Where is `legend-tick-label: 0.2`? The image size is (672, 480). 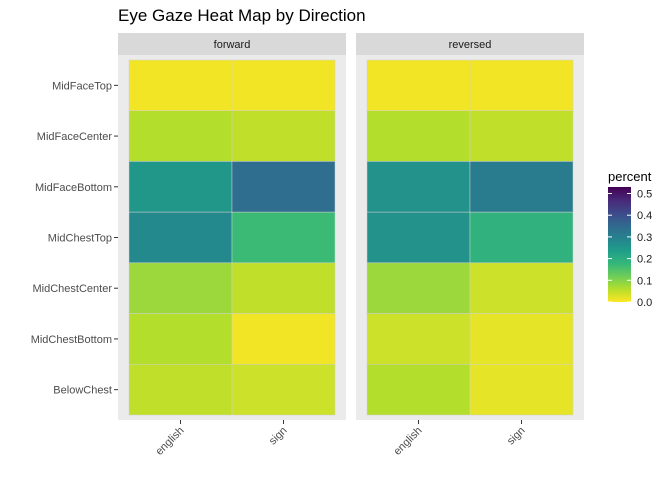
legend-tick-label: 0.2 is located at coordinates (644, 260).